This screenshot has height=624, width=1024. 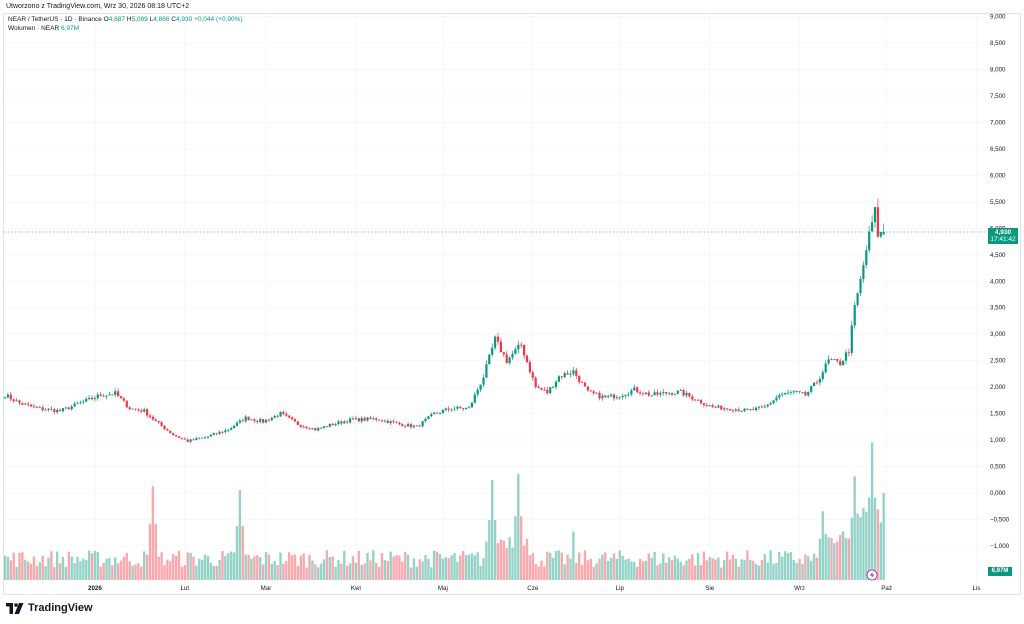 What do you see at coordinates (161, 19) in the screenshot?
I see `low-value: 4,866` at bounding box center [161, 19].